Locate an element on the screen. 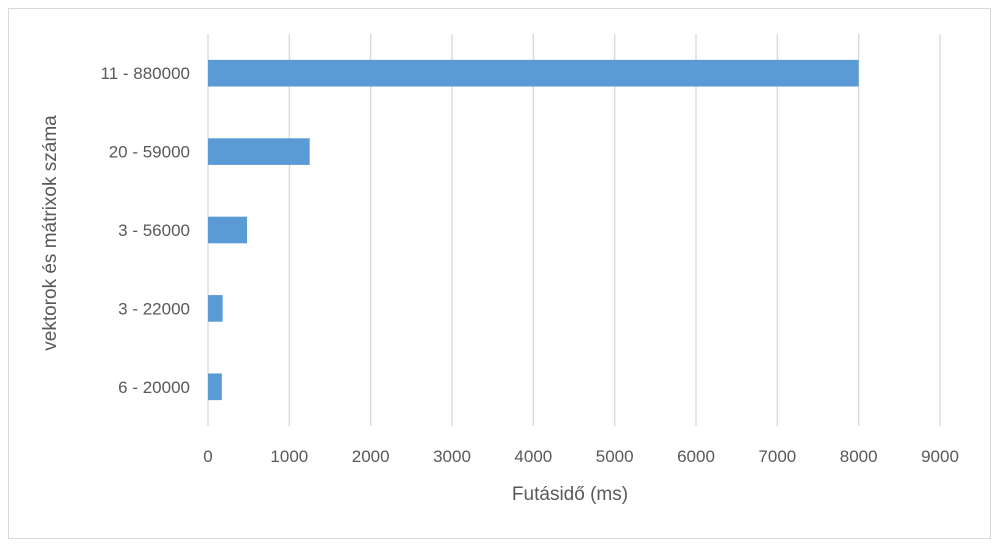  x-tick-label: 1000 is located at coordinates (289, 456).